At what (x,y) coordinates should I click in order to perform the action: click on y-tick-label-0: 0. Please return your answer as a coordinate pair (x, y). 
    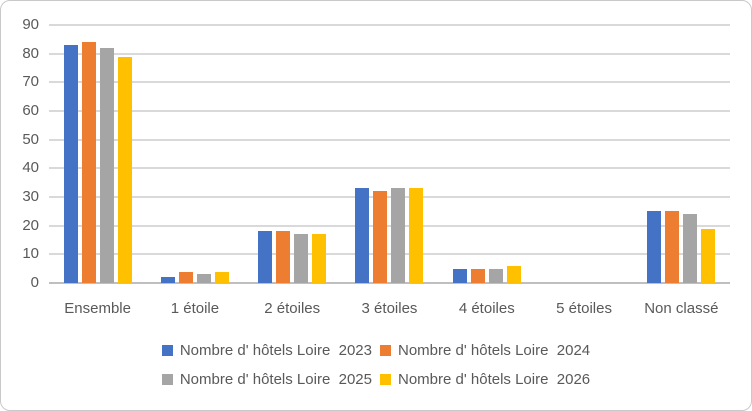
    Looking at the image, I should click on (34, 282).